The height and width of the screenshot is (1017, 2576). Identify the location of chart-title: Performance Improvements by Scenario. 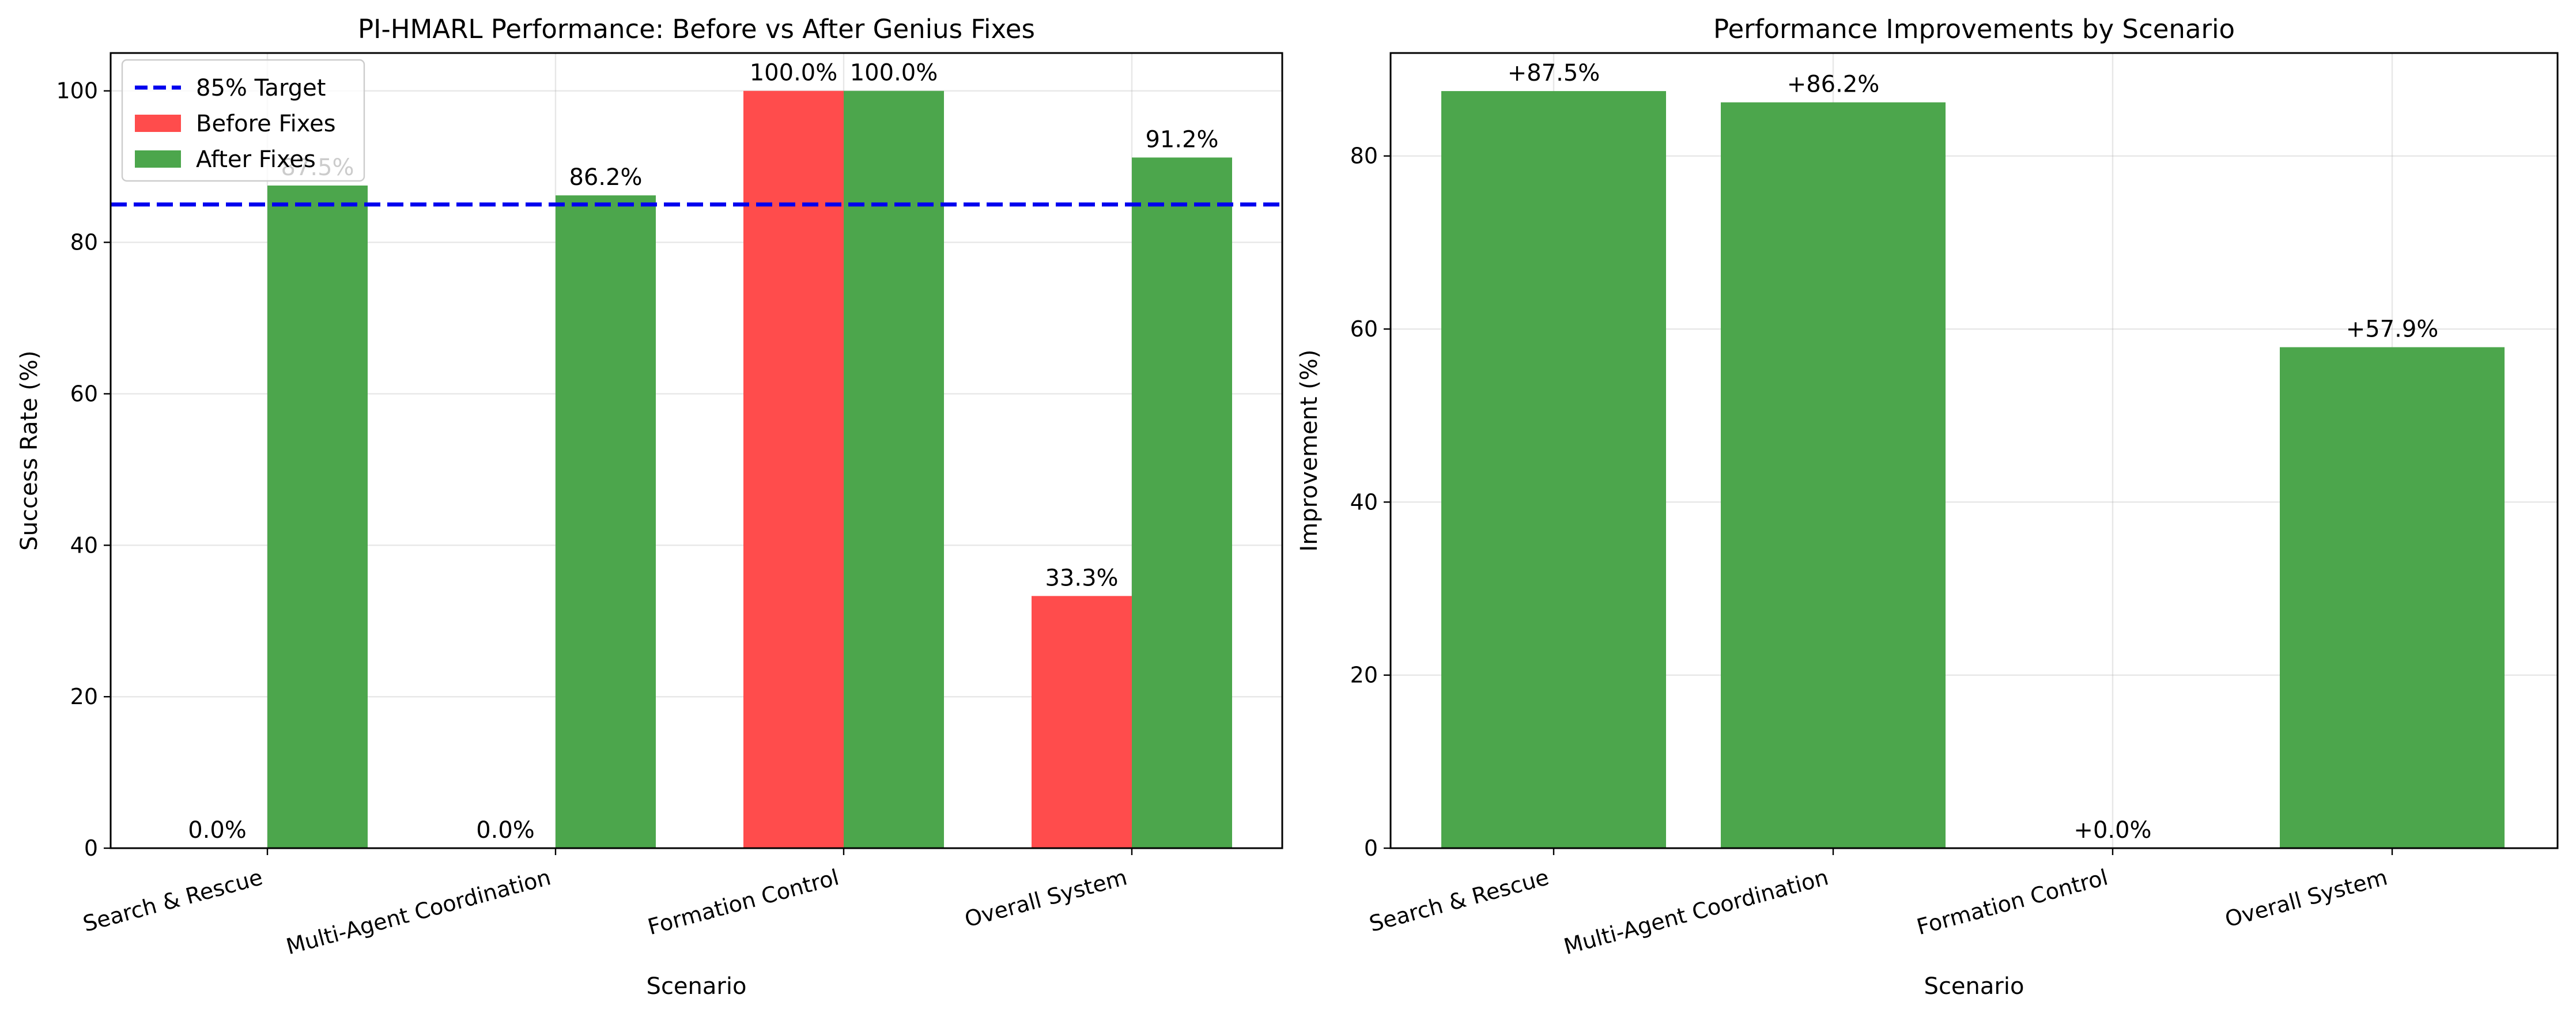
(1974, 29).